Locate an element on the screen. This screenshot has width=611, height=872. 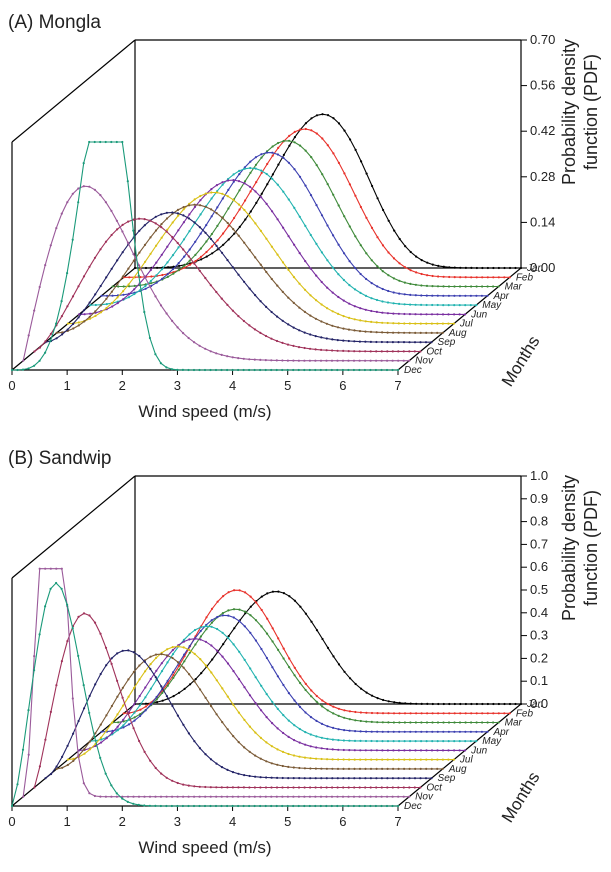
series-jun is located at coordinates (272, 694).